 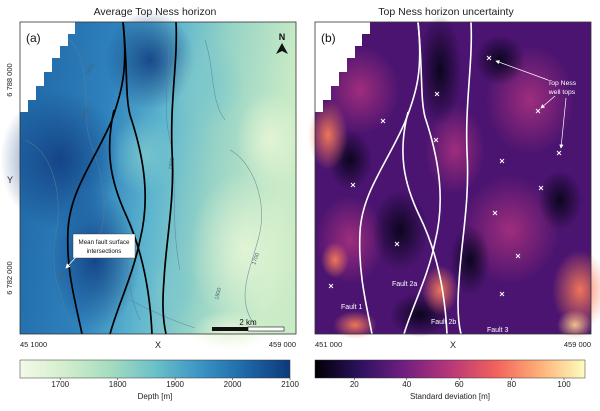 What do you see at coordinates (33, 38) in the screenshot?
I see `panel-a-label: (a)` at bounding box center [33, 38].